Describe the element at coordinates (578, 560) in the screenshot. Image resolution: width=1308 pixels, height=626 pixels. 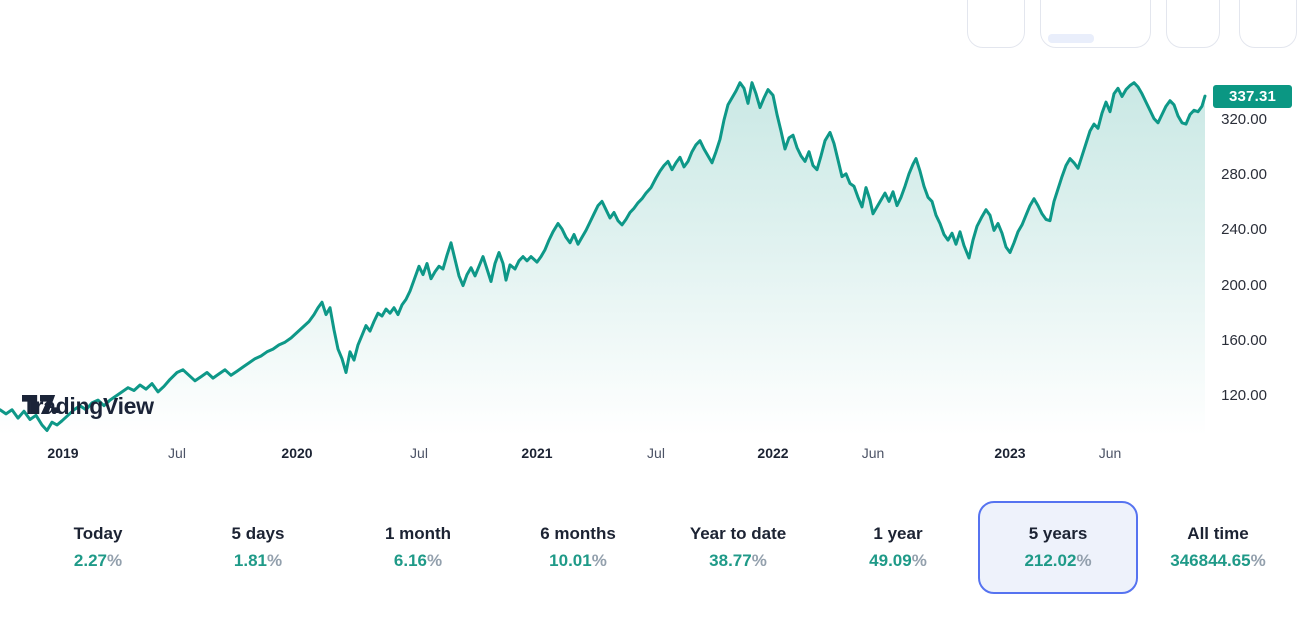
I see `range-tab-change-percent: 10.01%` at that location.